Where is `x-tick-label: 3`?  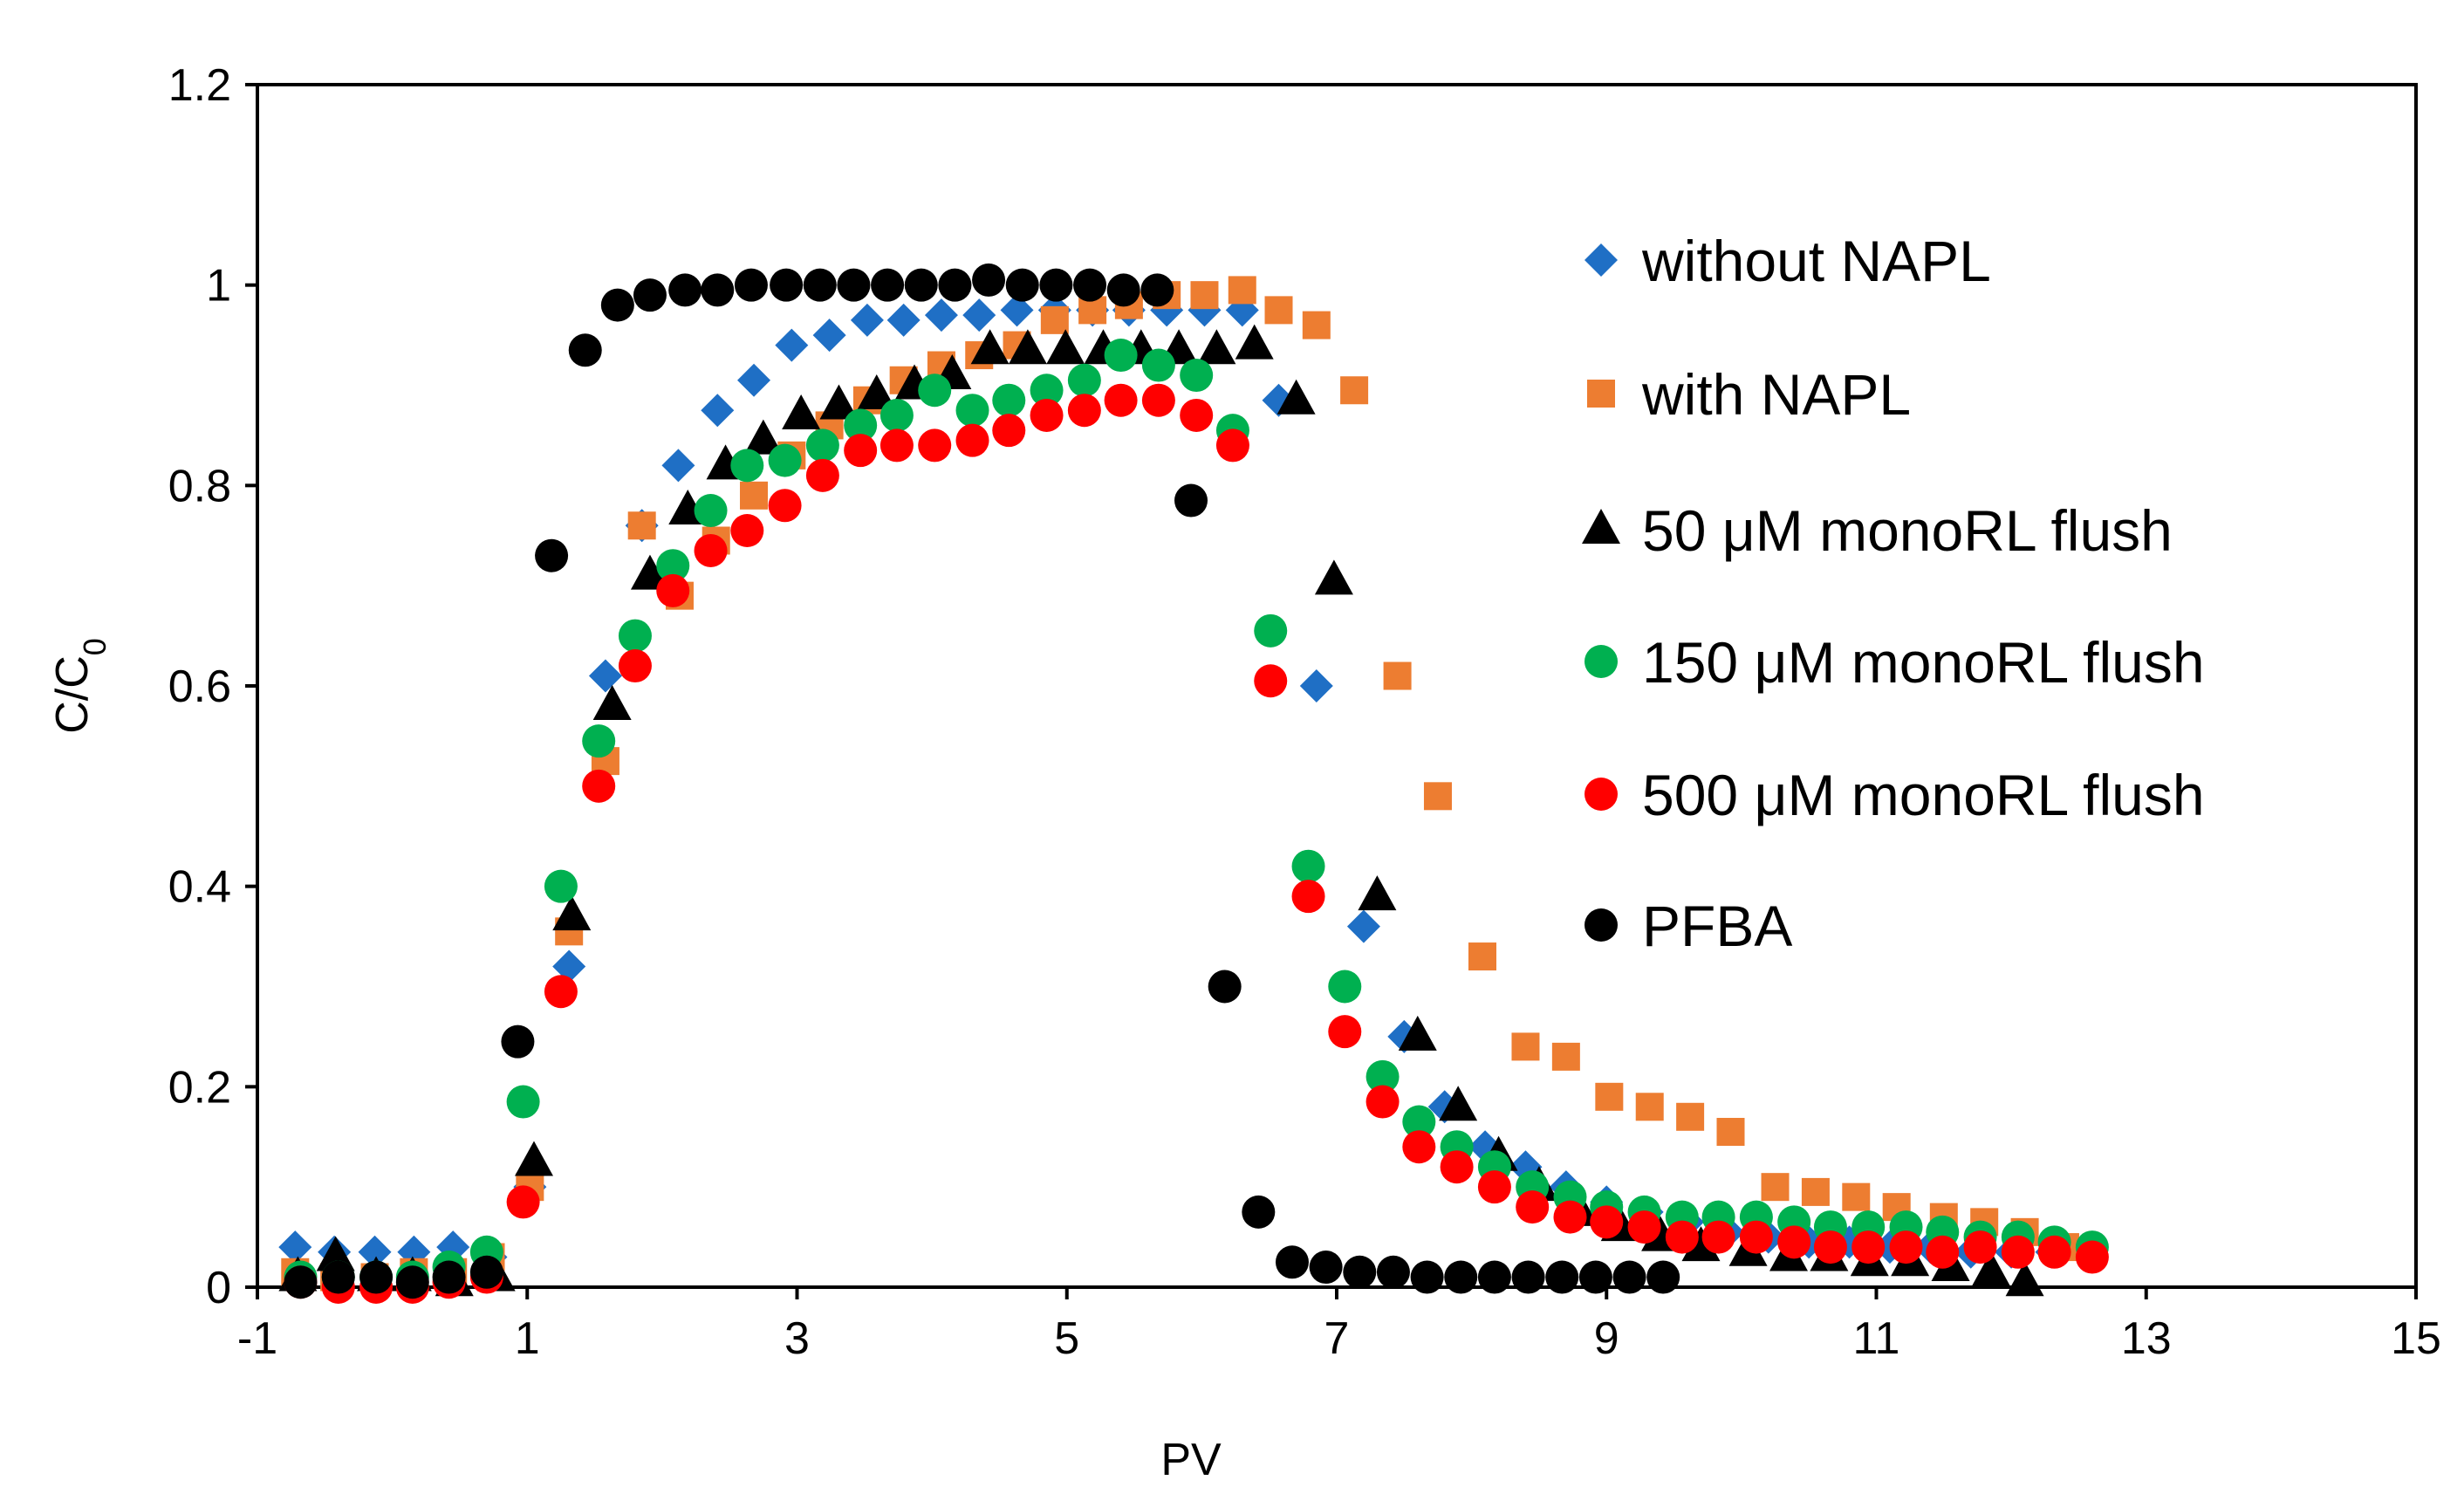
x-tick-label: 3 is located at coordinates (797, 1338).